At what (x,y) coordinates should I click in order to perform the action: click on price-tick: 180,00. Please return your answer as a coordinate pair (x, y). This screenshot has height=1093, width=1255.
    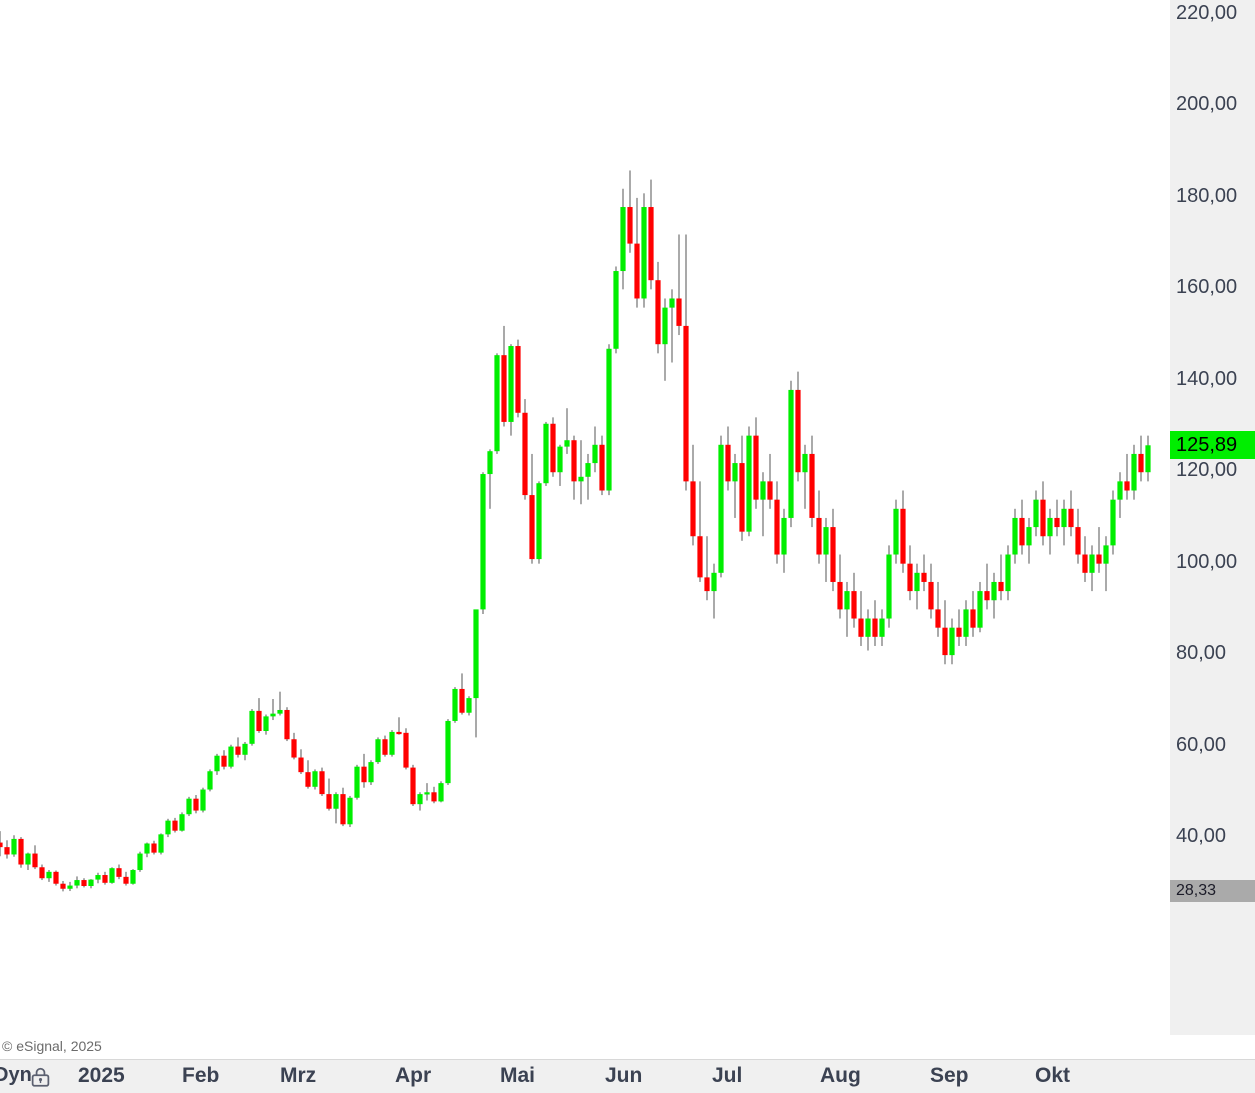
    Looking at the image, I should click on (1207, 195).